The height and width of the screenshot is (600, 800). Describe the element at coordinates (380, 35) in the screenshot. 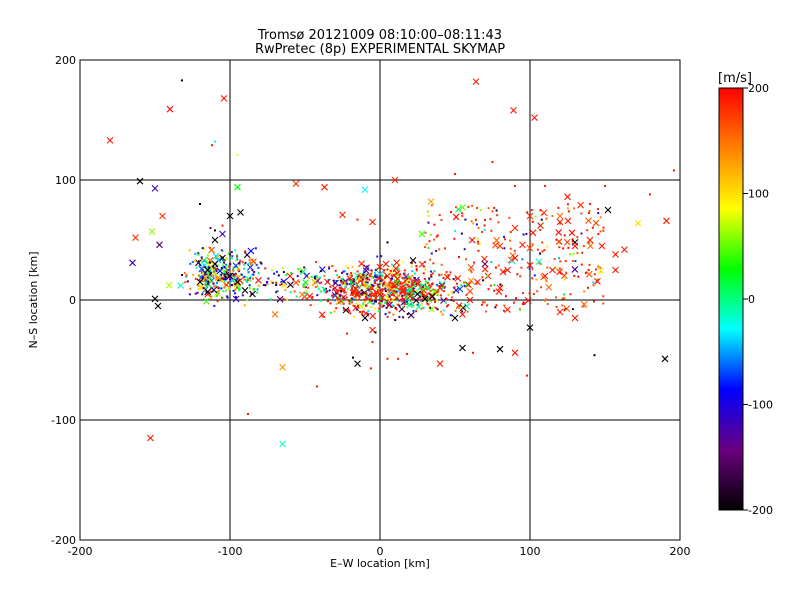

I see `chart-title: Tromsø 20121009 08:10:00–08:11:43` at that location.